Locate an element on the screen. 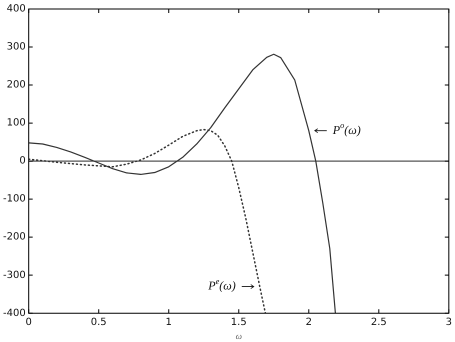  x-tick-label: 0.5 is located at coordinates (98, 322).